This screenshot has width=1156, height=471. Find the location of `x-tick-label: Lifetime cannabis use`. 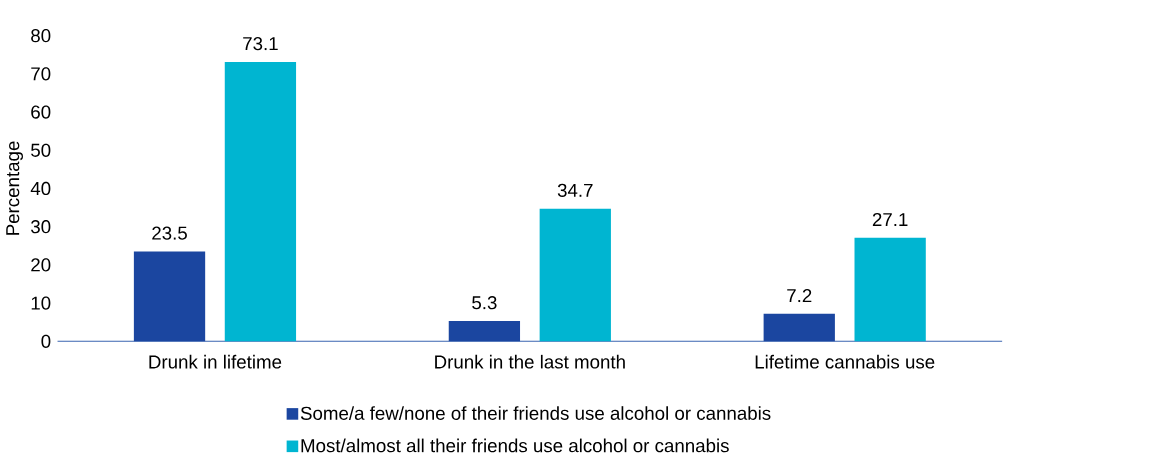

x-tick-label: Lifetime cannabis use is located at coordinates (845, 362).